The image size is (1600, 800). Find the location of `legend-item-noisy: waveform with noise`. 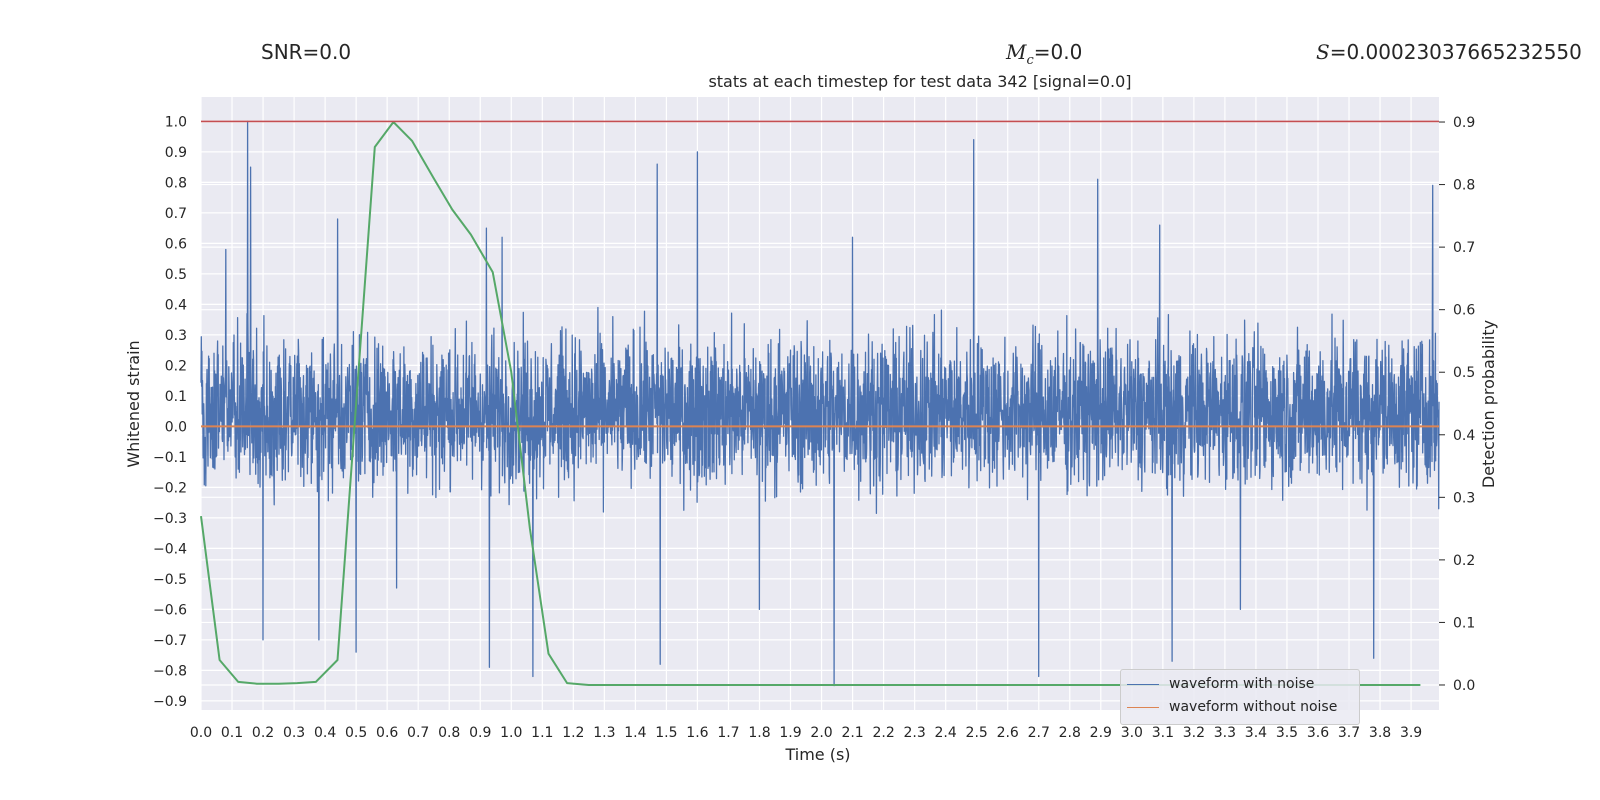

legend-item-noisy: waveform with noise is located at coordinates (1240, 684).